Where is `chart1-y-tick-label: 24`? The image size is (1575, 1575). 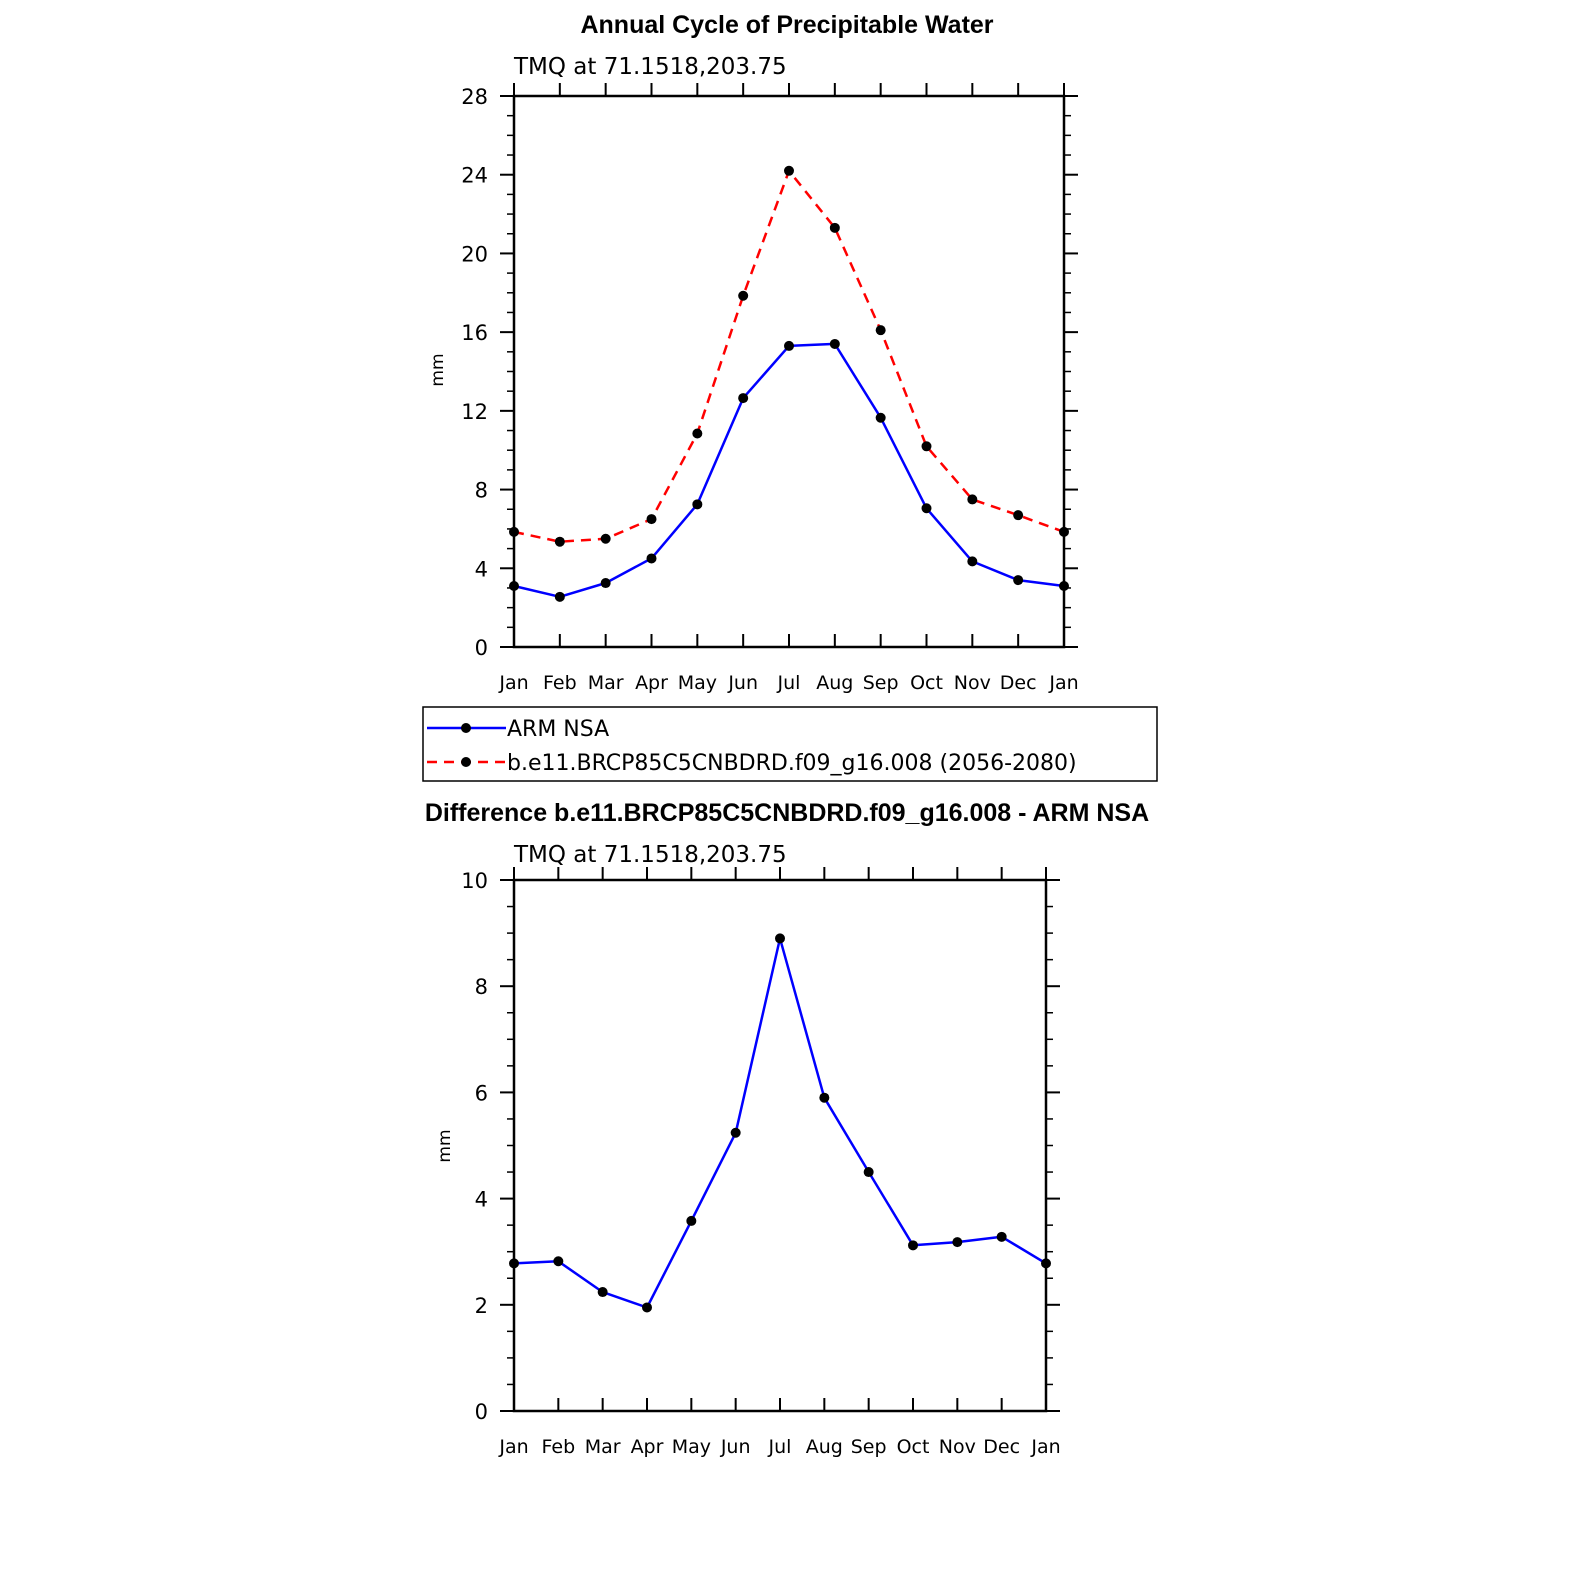 chart1-y-tick-label: 24 is located at coordinates (474, 176).